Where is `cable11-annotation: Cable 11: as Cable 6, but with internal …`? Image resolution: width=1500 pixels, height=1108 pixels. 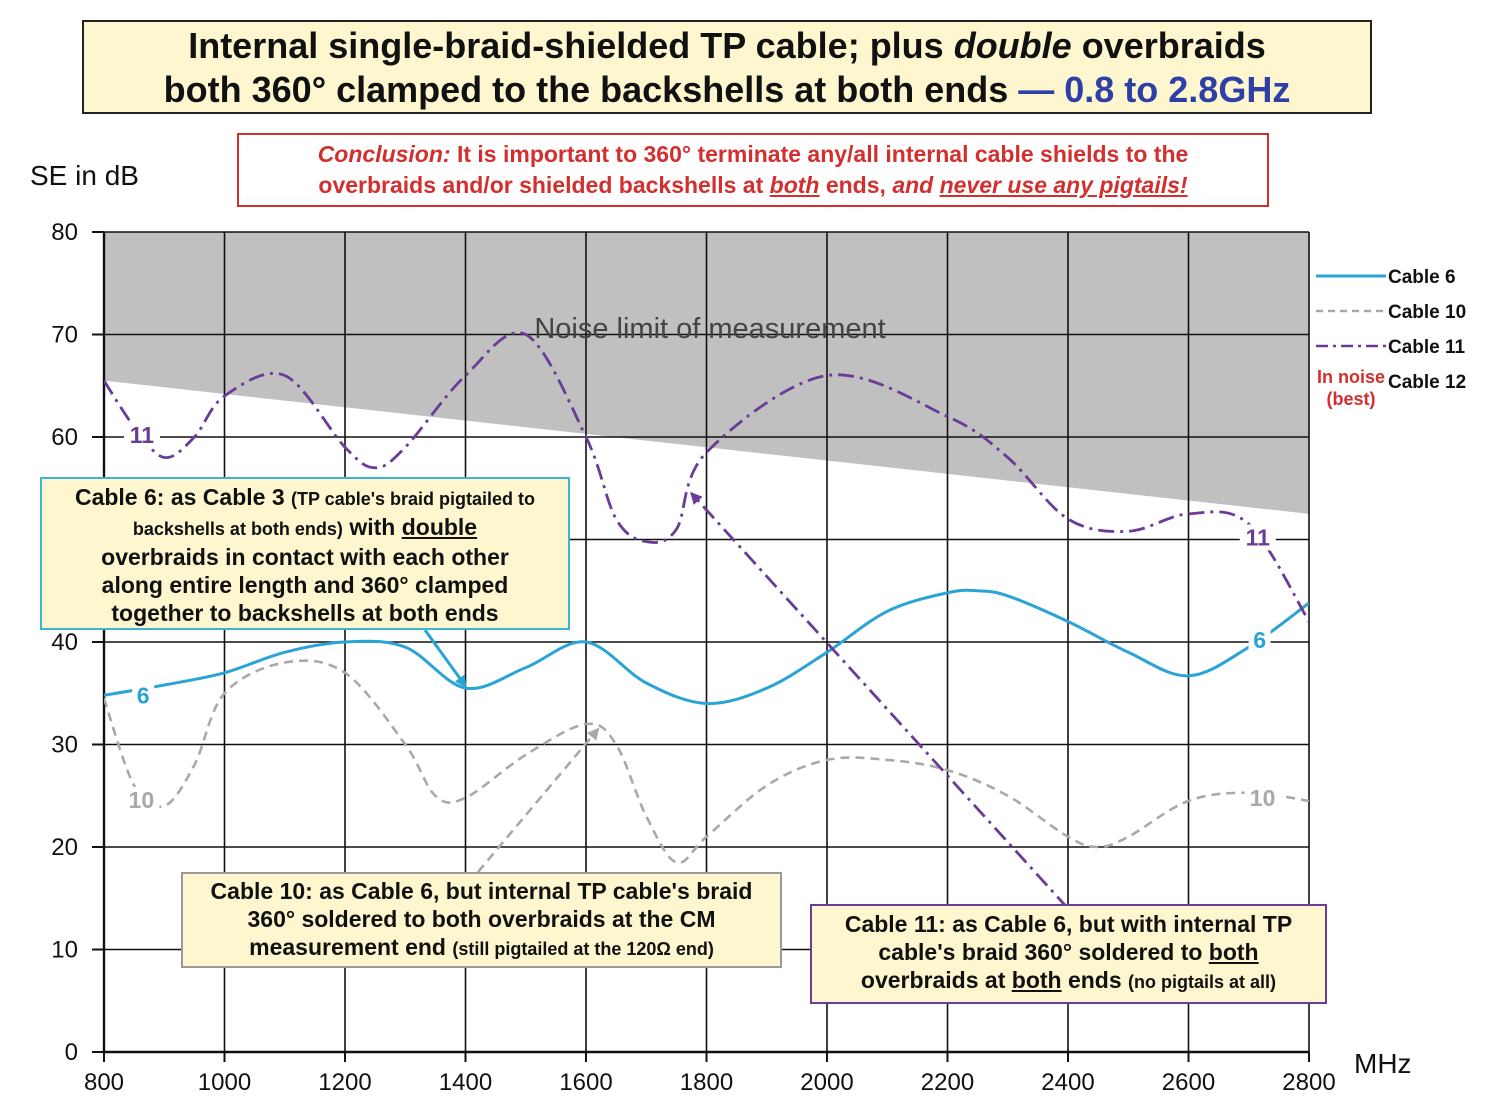 cable11-annotation: Cable 11: as Cable 6, but with internal … is located at coordinates (1068, 954).